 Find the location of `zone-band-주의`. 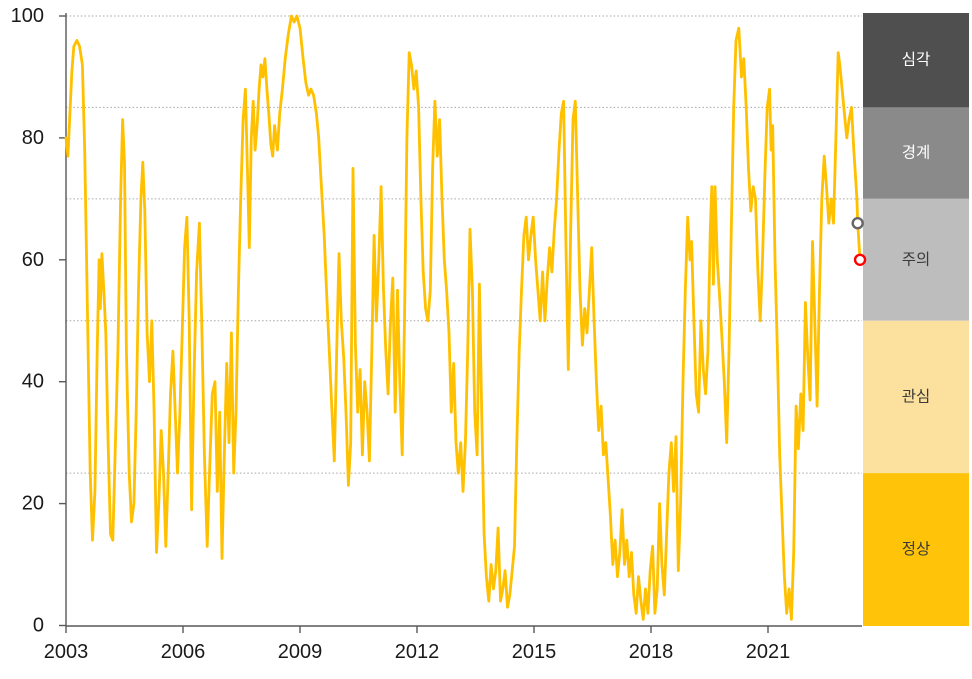

zone-band-주의 is located at coordinates (916, 259).